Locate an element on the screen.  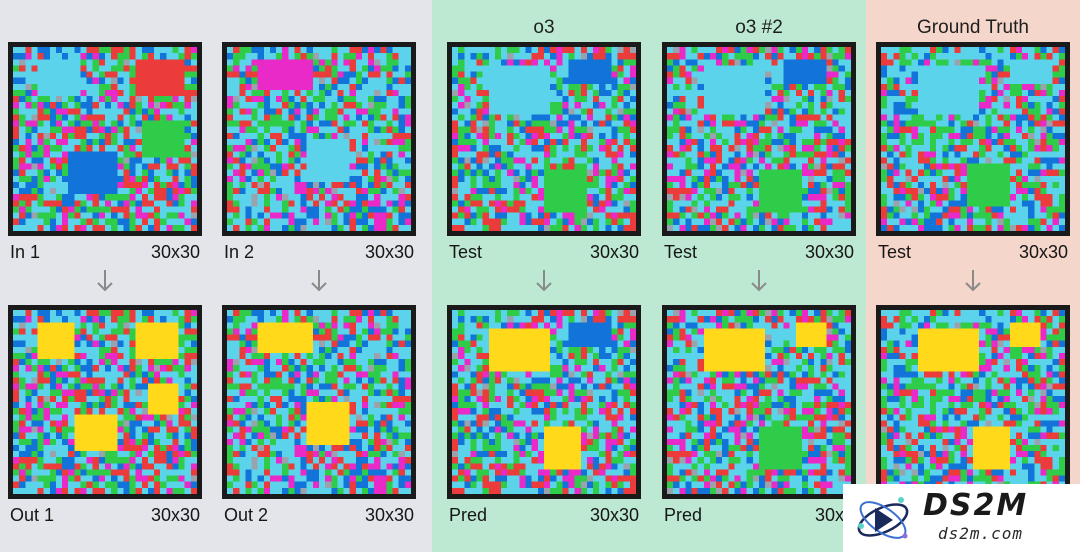
out-1-label: Out 1 is located at coordinates (32, 515).